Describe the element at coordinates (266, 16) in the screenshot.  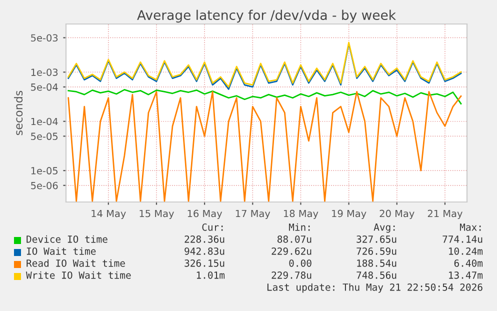
I see `chart-title: Average latency for /dev/vda - by week` at that location.